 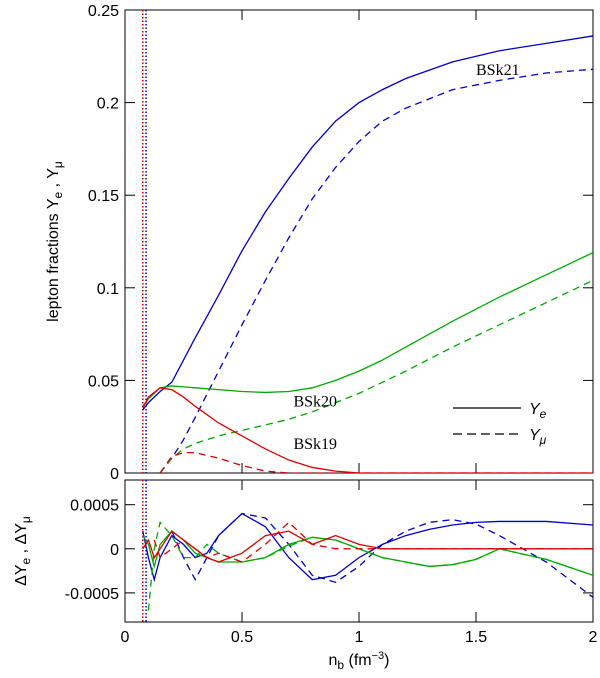 I want to click on y-axis-label: lepton fractions Ye , Yμ, so click(x=55, y=241).